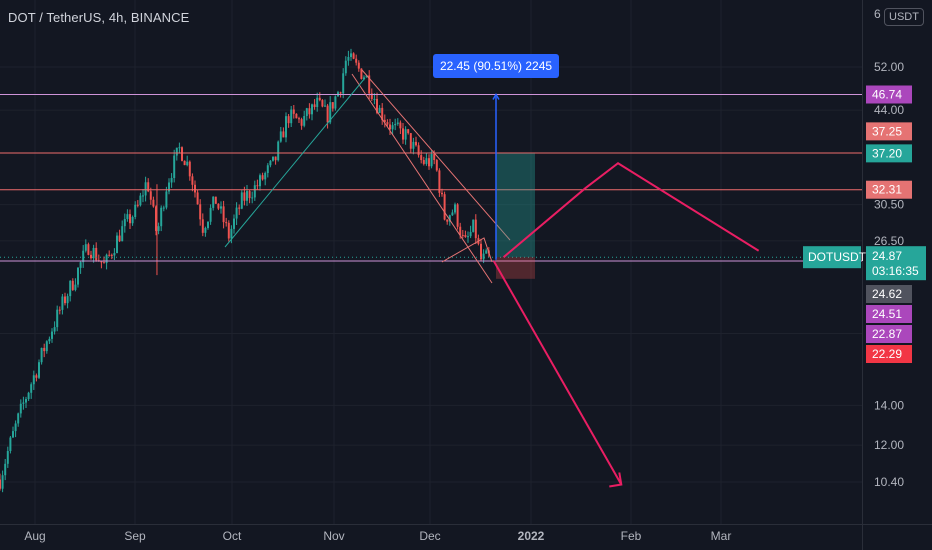  What do you see at coordinates (889, 482) in the screenshot?
I see `price-tick-label: 10.40` at bounding box center [889, 482].